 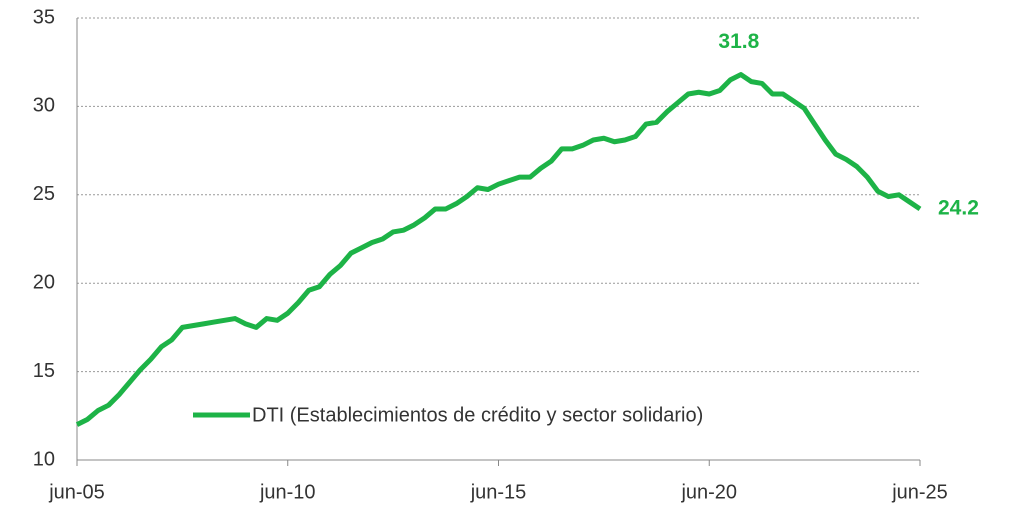 What do you see at coordinates (958, 207) in the screenshot?
I see `data-label: 24.2` at bounding box center [958, 207].